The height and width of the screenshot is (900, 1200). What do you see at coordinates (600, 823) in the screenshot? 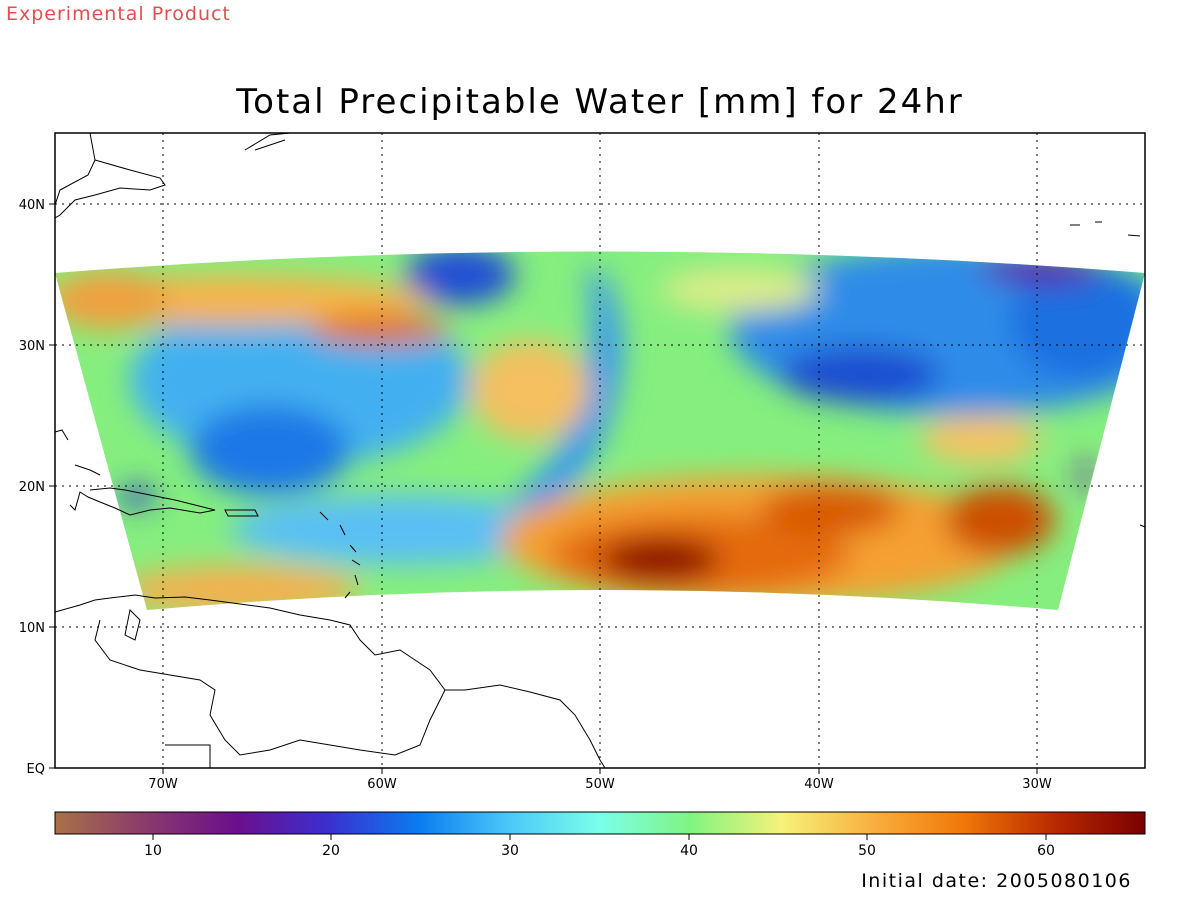
I see `colorbar` at bounding box center [600, 823].